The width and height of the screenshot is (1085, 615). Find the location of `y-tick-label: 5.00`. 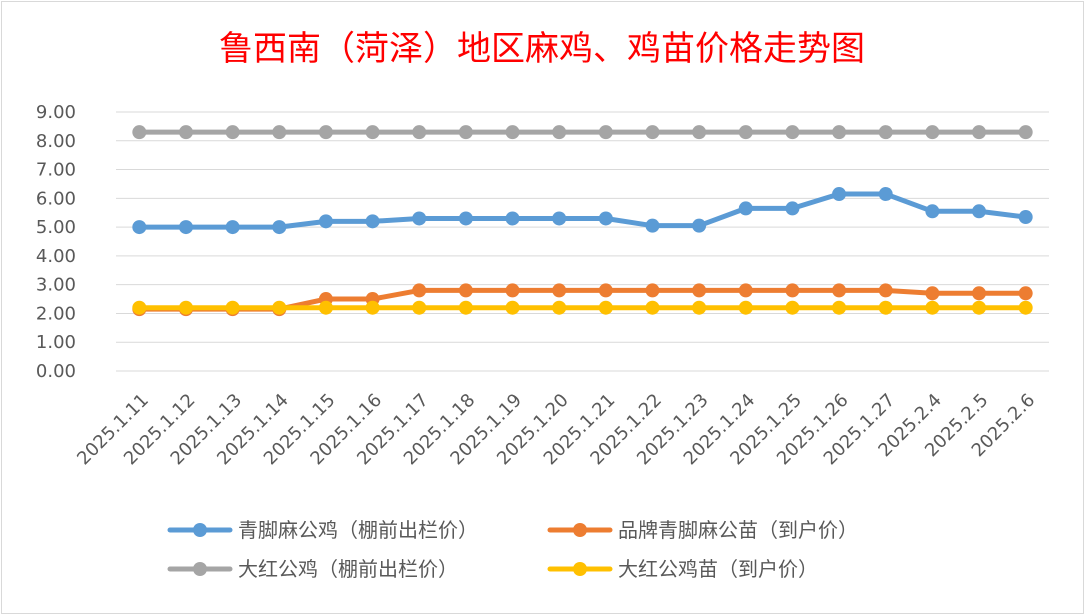

y-tick-label: 5.00 is located at coordinates (56, 227).